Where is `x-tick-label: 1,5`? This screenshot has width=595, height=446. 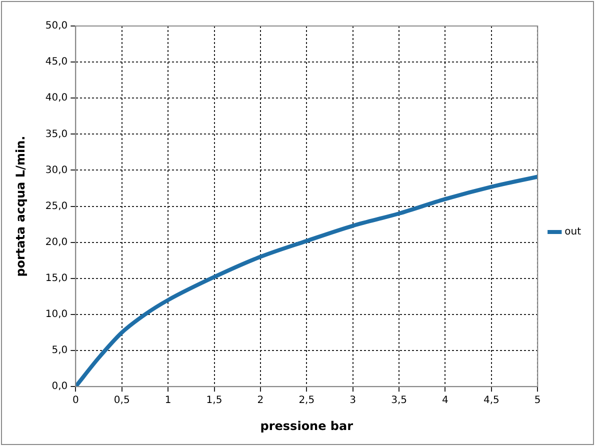
x-tick-label: 1,5 is located at coordinates (214, 400).